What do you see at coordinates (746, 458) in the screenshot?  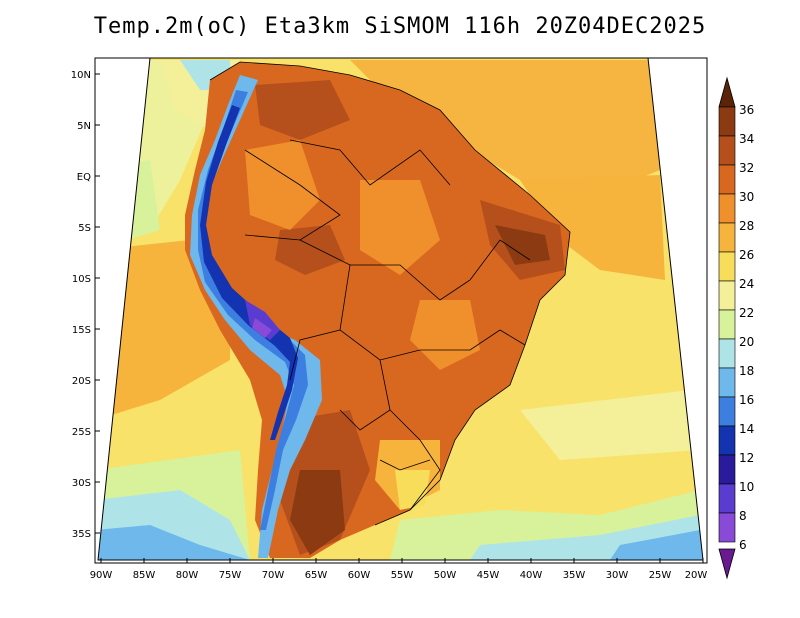 I see `colorbar-label: 12` at bounding box center [746, 458].